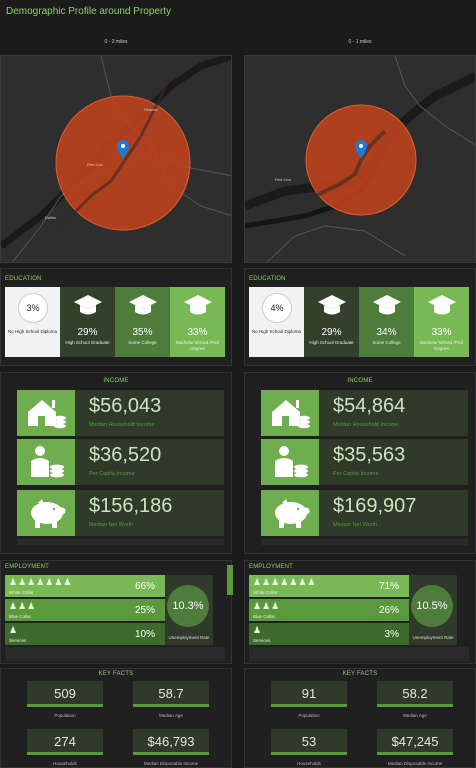 The width and height of the screenshot is (476, 768). I want to click on unemployment-rate: 10.5%, so click(432, 606).